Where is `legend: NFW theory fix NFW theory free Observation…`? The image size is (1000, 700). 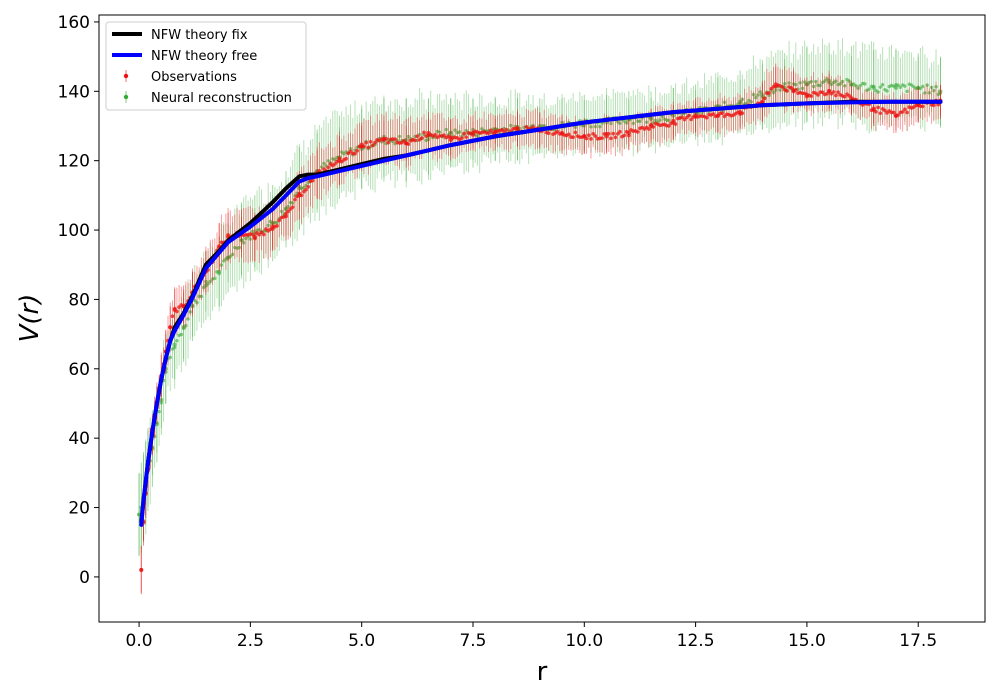
legend: NFW theory fix NFW theory free Observation… is located at coordinates (206, 66).